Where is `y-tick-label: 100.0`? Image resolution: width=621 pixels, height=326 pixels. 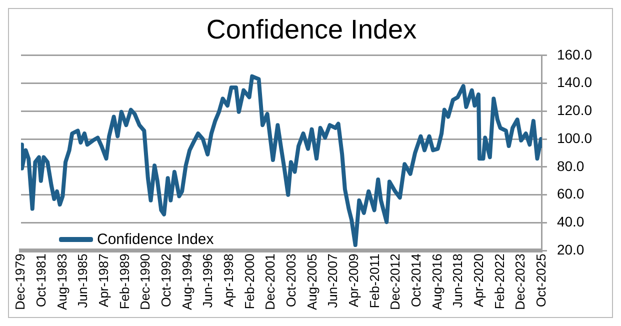
y-tick-label: 100.0 is located at coordinates (574, 138).